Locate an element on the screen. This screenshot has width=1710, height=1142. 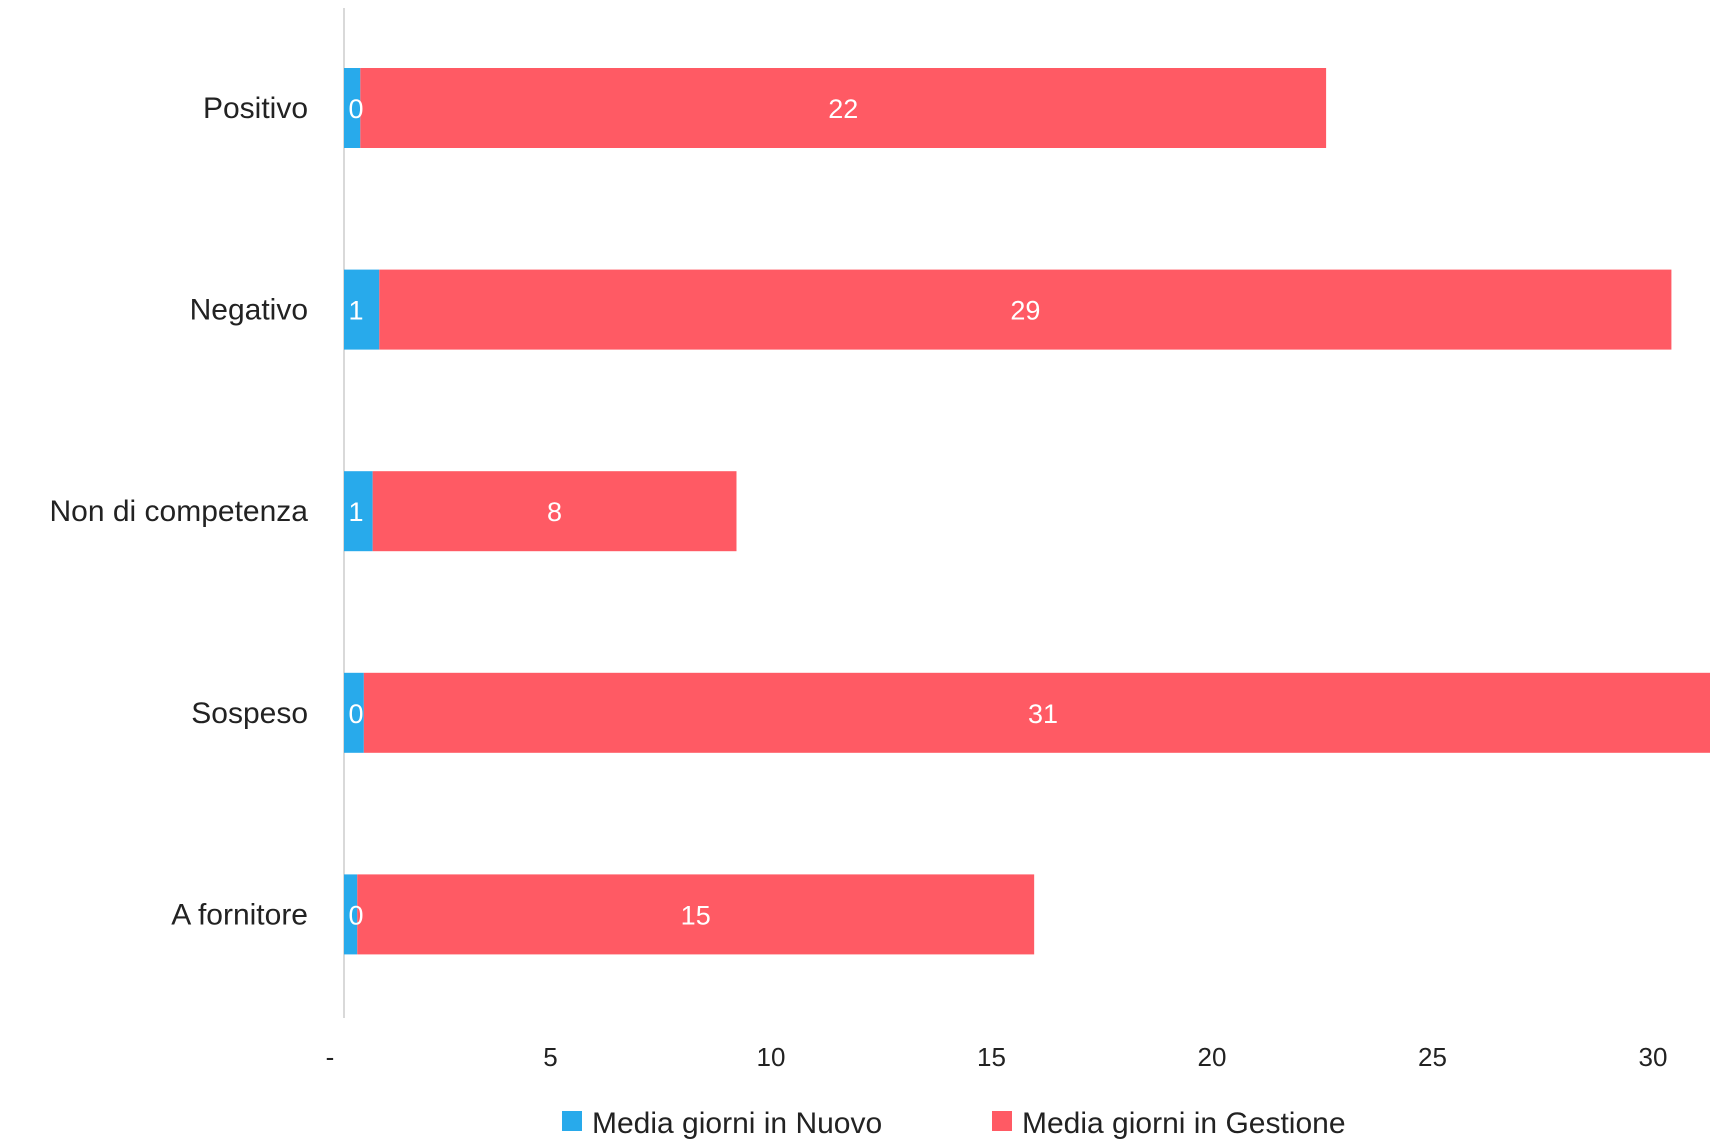
x-tick-label: 5 is located at coordinates (550, 1057).